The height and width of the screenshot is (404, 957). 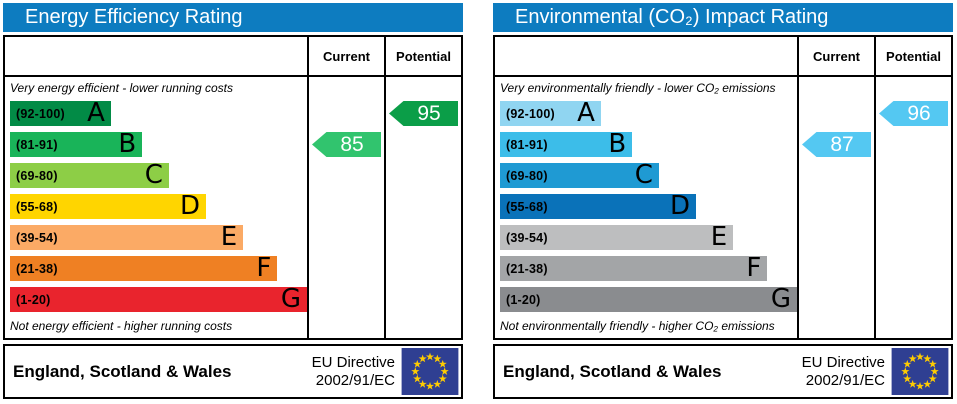 What do you see at coordinates (422, 187) in the screenshot?
I see `potential-column: Potential 95` at bounding box center [422, 187].